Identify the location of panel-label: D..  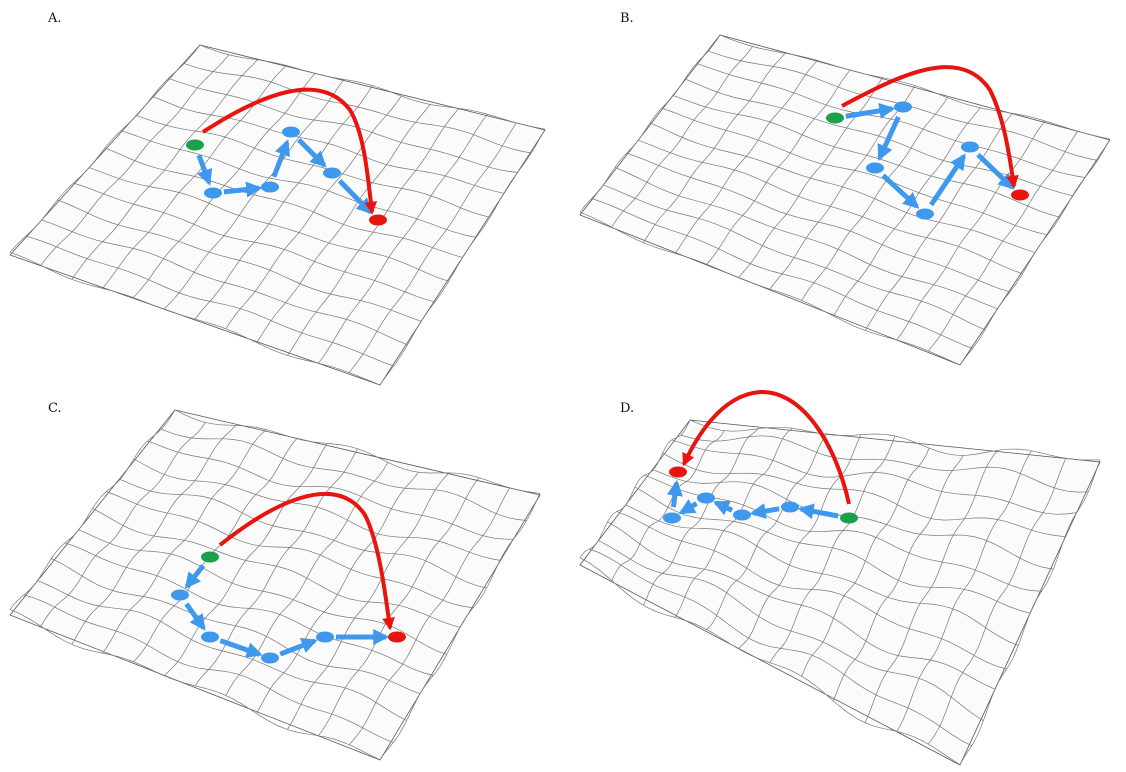
(627, 408).